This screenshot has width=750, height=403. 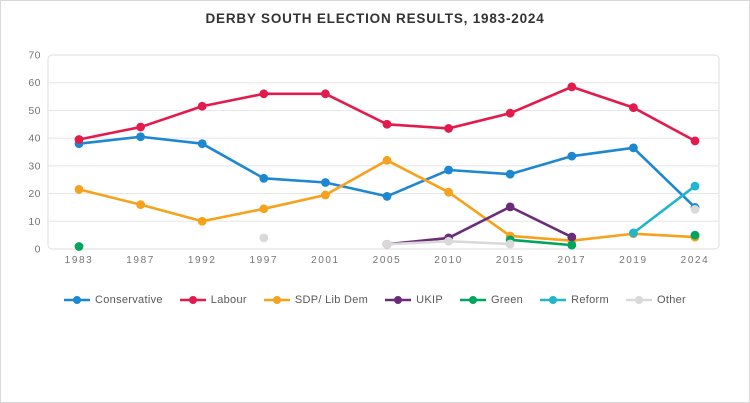 I want to click on legend-item-reform: Reform, so click(x=574, y=300).